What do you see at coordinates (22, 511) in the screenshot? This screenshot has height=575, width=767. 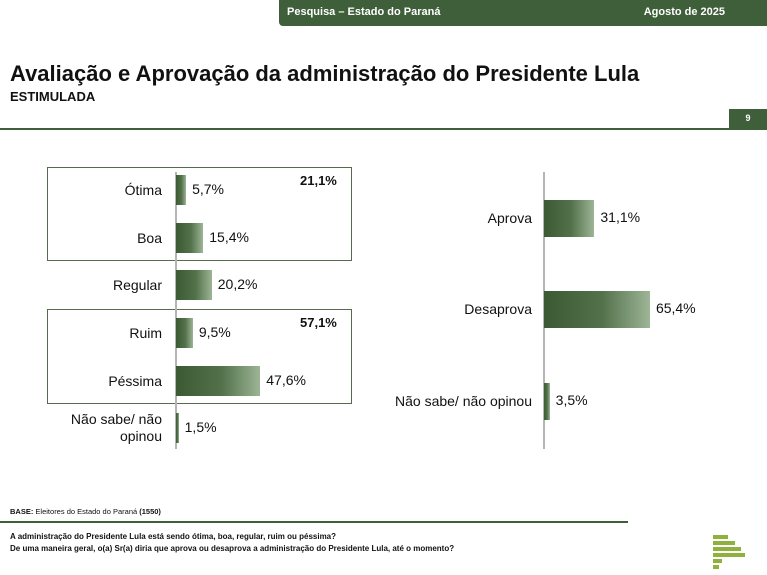 I see `base-label: BASE:` at bounding box center [22, 511].